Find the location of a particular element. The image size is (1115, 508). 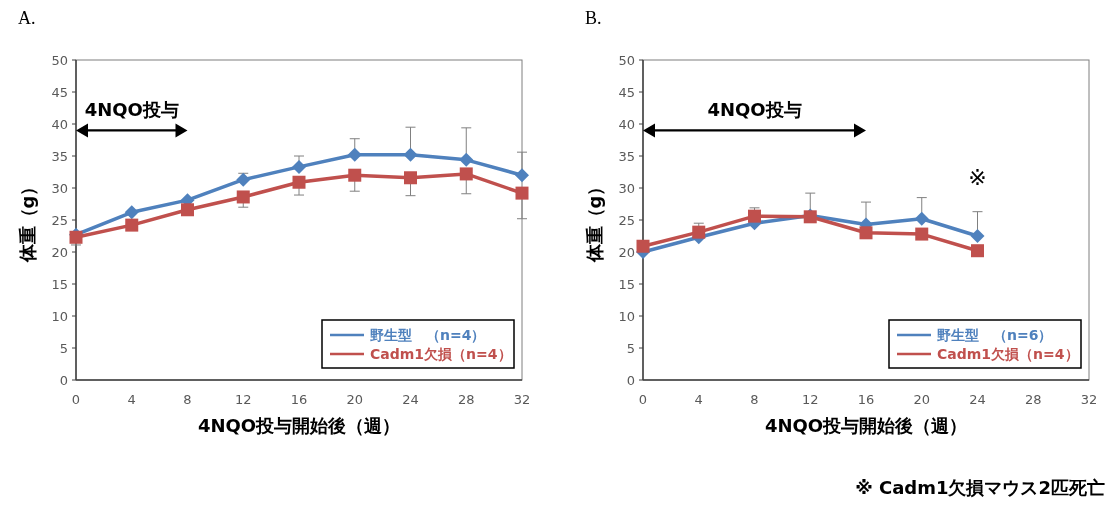

annotation: ※ is located at coordinates (977, 177).